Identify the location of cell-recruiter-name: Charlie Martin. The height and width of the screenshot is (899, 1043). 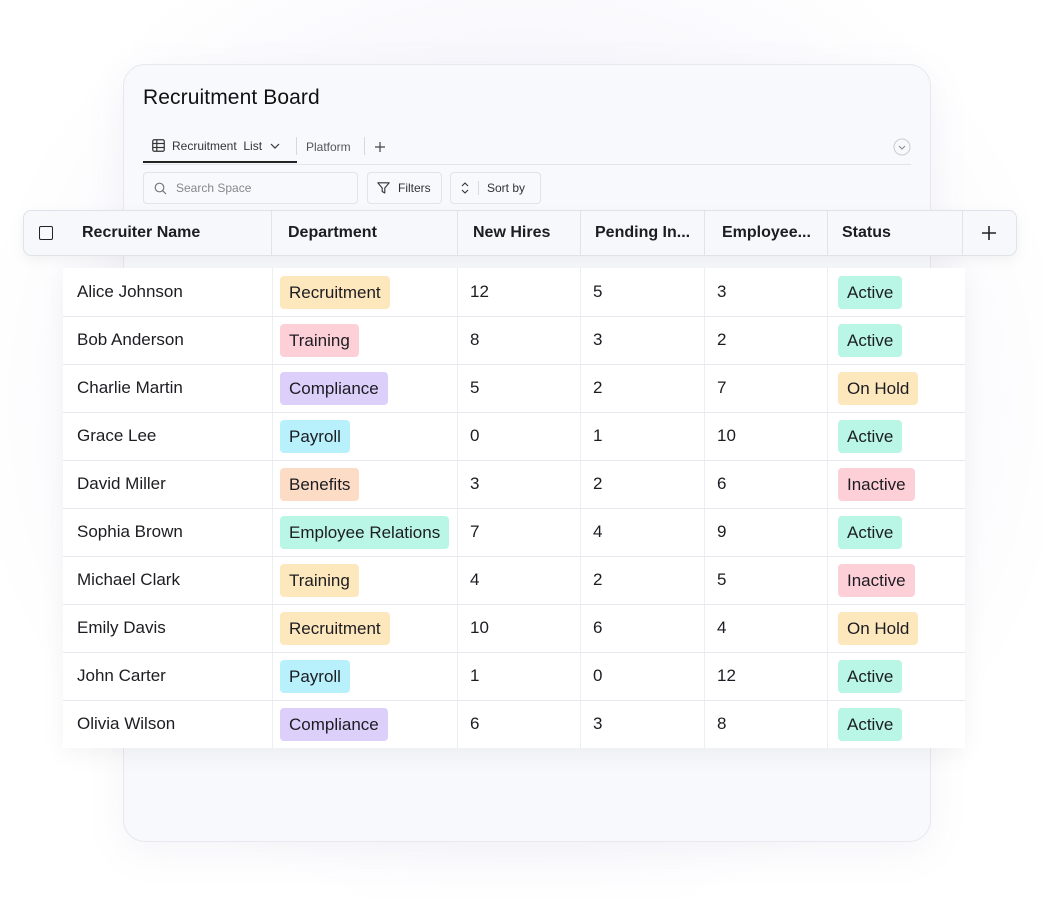
(130, 388).